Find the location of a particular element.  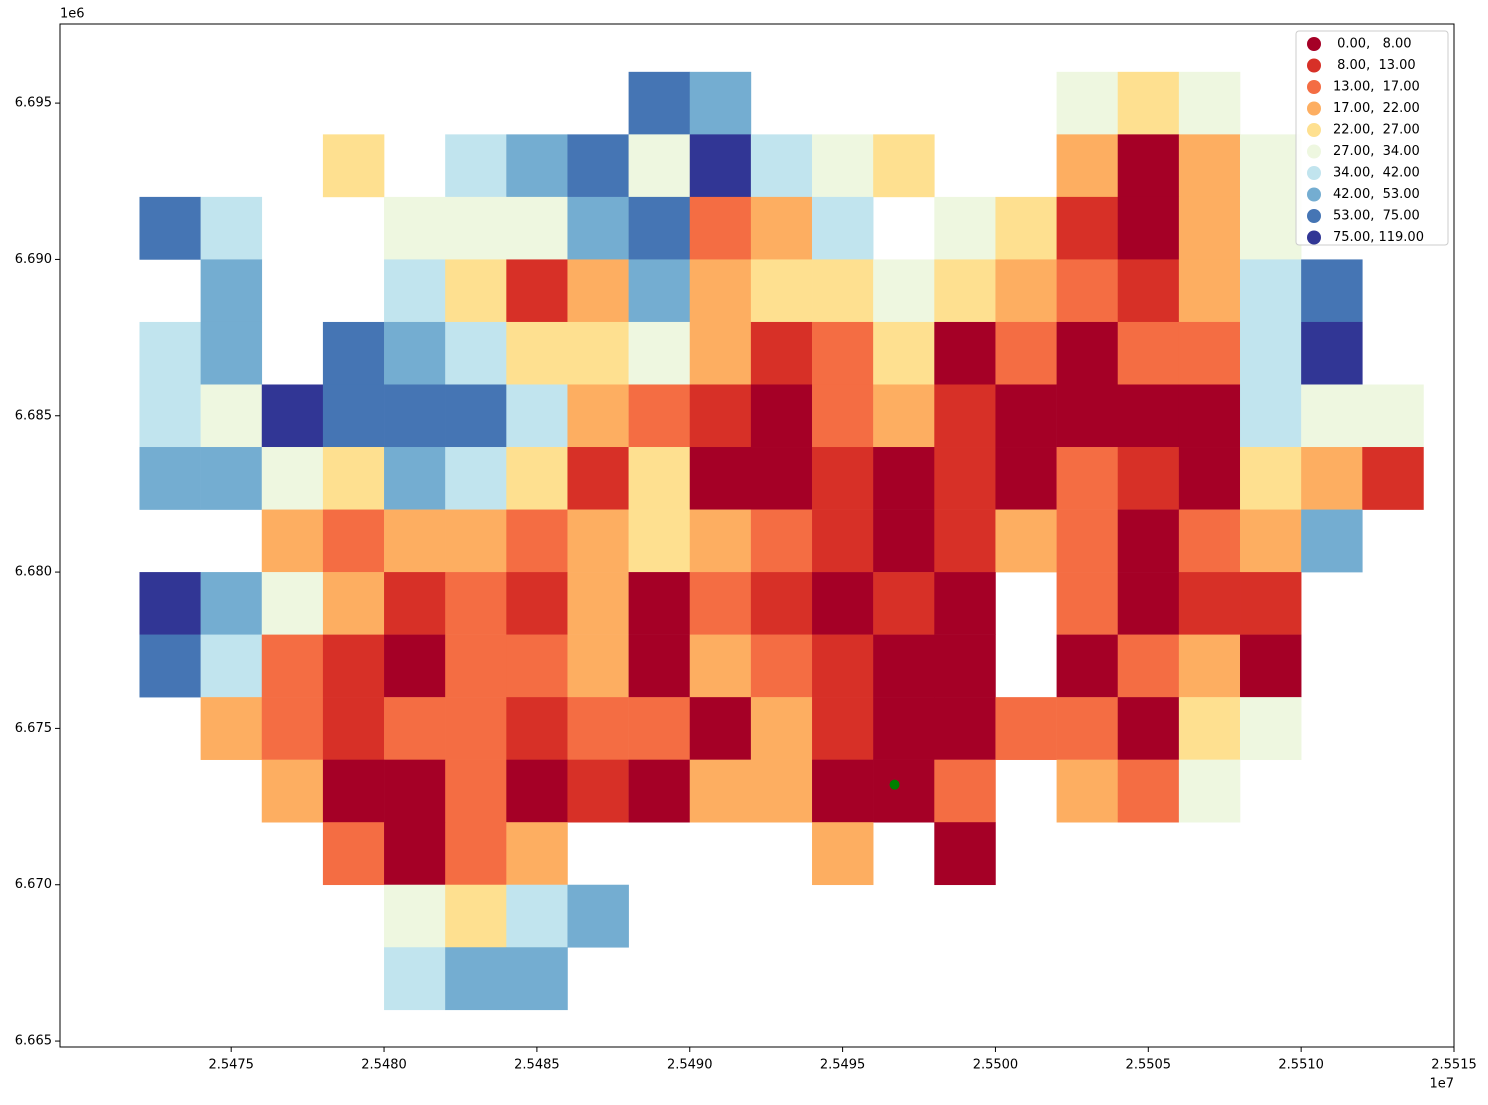

y-tick-label: 6.685 is located at coordinates (33, 415).